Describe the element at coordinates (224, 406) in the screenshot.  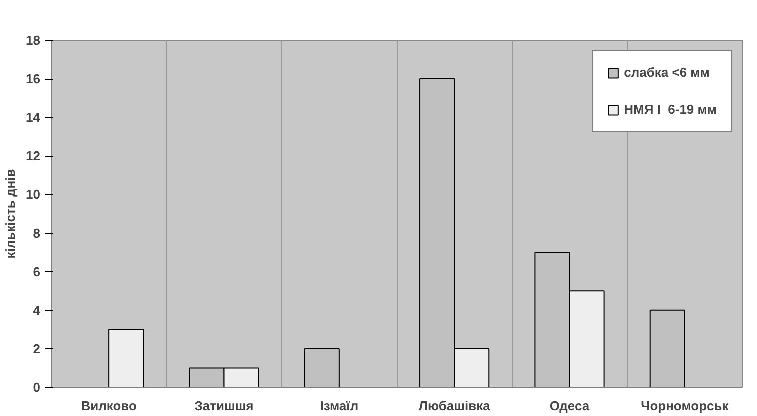
I see `x-tick-label: Затишшя` at that location.